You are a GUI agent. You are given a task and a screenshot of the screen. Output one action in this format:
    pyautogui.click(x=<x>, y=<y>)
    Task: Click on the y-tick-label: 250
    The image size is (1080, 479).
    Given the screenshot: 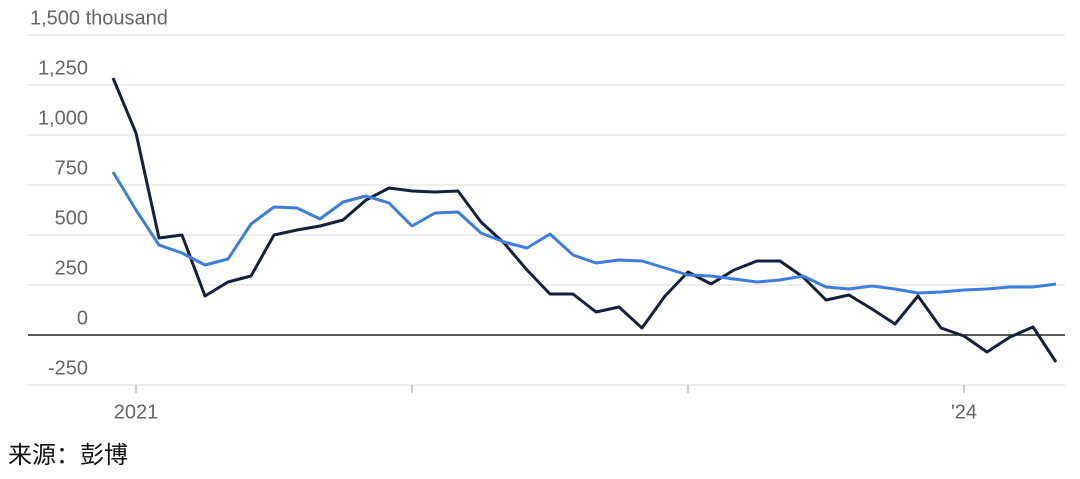 What is the action you would take?
    pyautogui.click(x=71, y=268)
    